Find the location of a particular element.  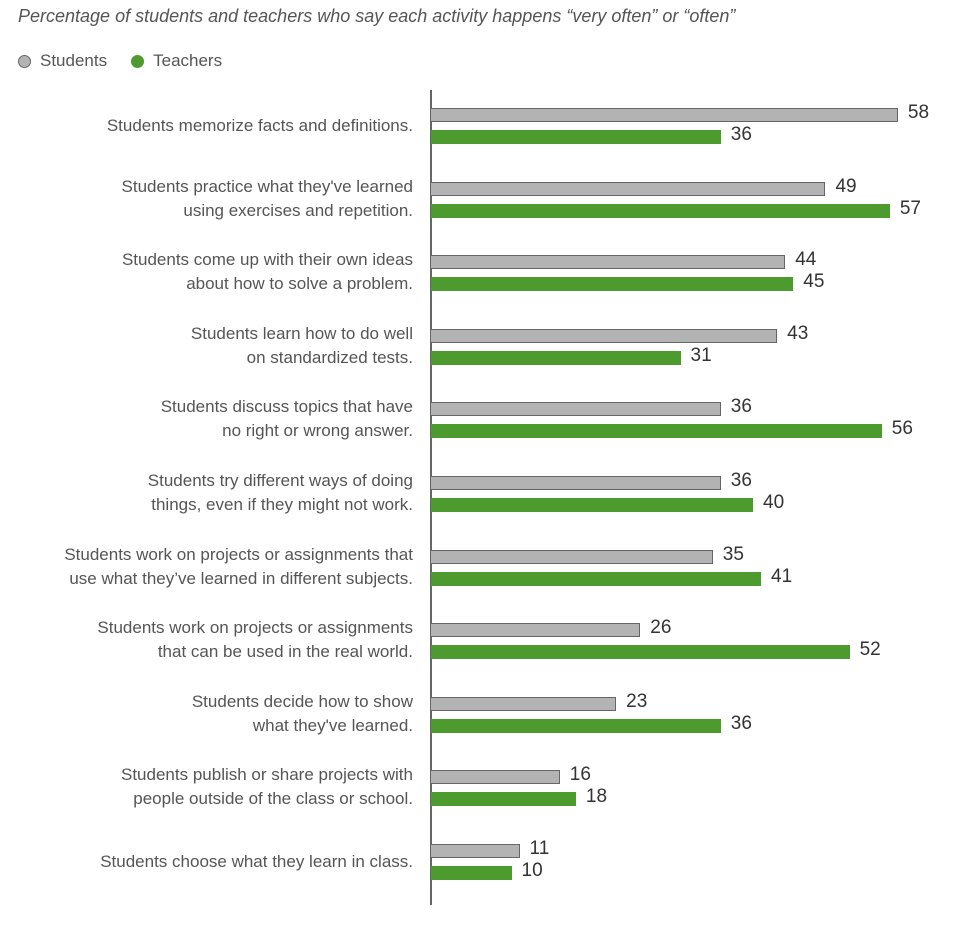

teachers-value-label: 40 is located at coordinates (774, 502).